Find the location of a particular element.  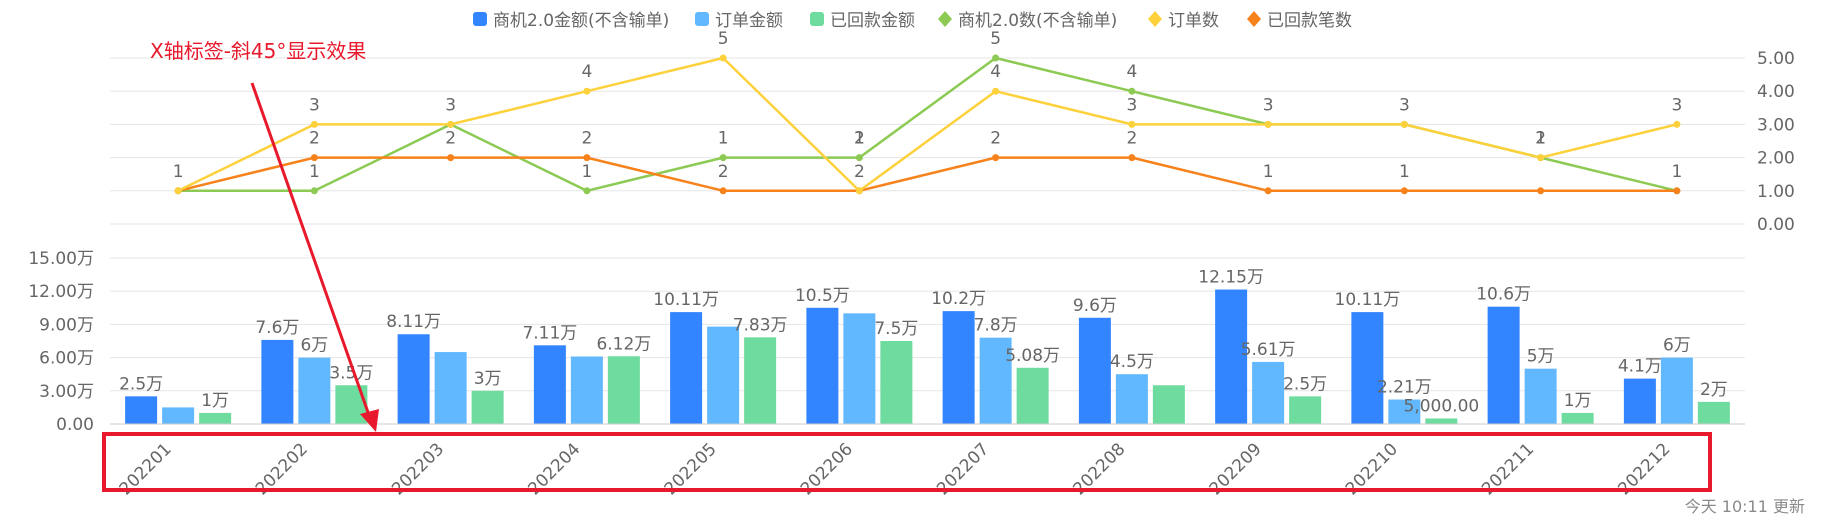

y-tick-label: 15.00万 is located at coordinates (61, 259).